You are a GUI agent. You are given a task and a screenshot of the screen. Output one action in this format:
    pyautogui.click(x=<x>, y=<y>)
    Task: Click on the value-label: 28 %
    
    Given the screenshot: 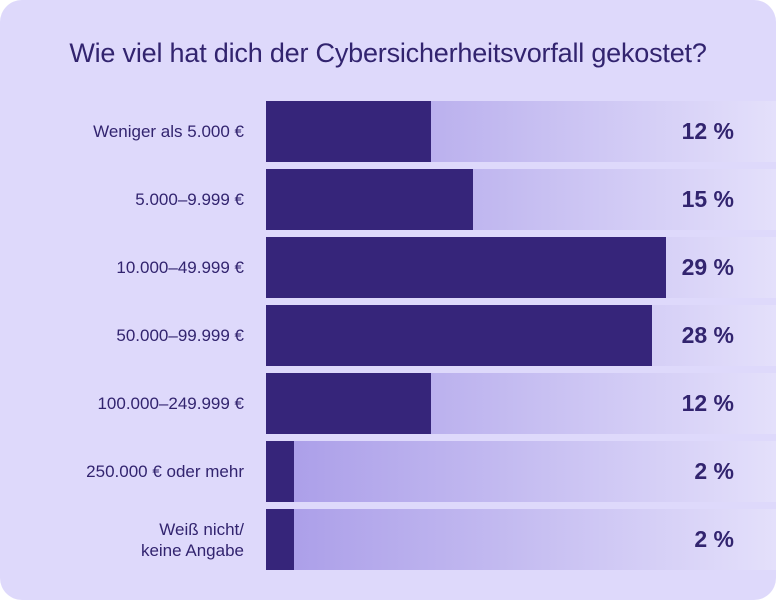 What is the action you would take?
    pyautogui.click(x=707, y=335)
    